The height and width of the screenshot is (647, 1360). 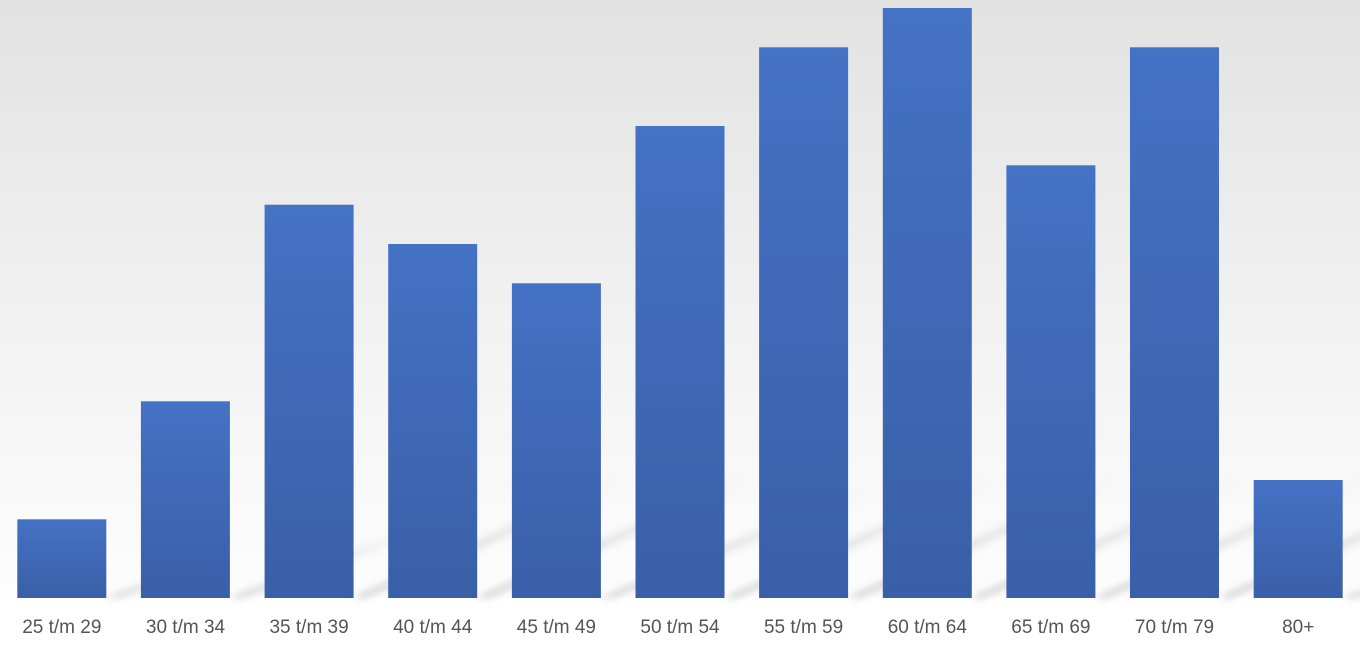 I want to click on chart-bottom-fade, so click(x=680, y=620).